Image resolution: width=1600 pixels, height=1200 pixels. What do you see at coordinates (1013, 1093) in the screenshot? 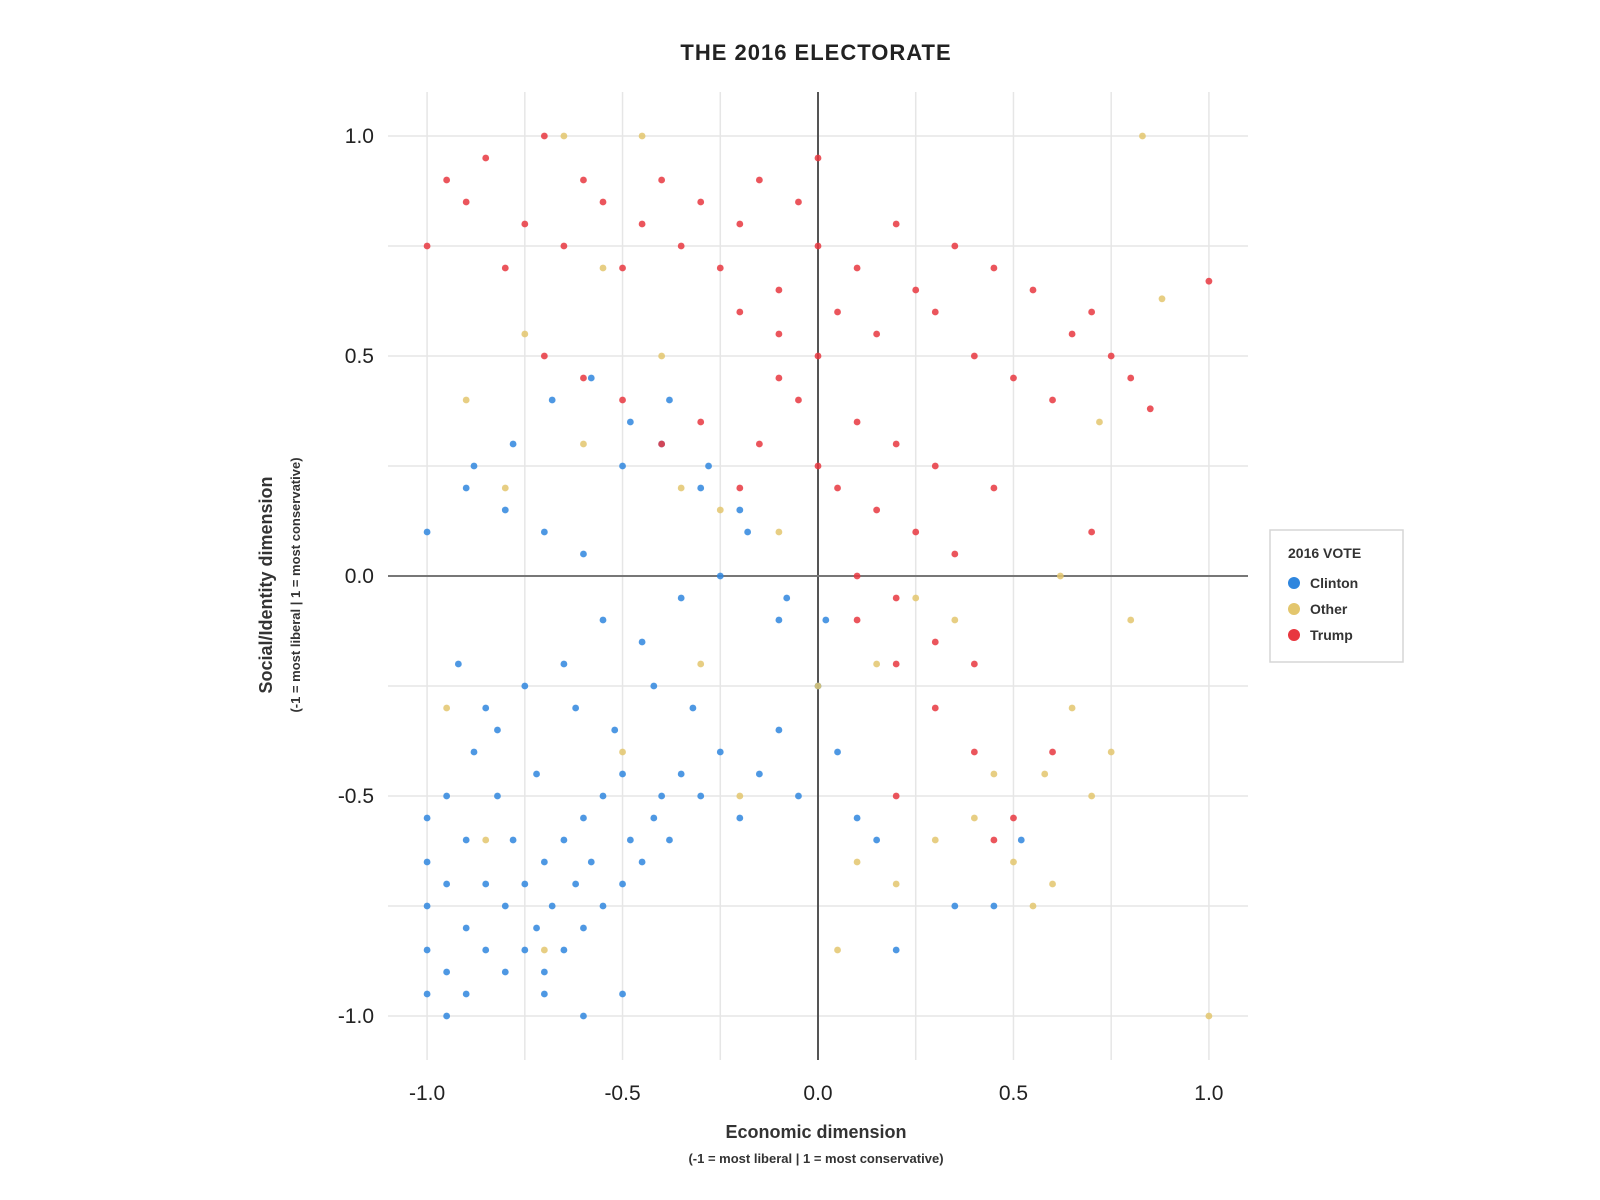
I see `x-tick-label: 0.5` at bounding box center [1013, 1093].